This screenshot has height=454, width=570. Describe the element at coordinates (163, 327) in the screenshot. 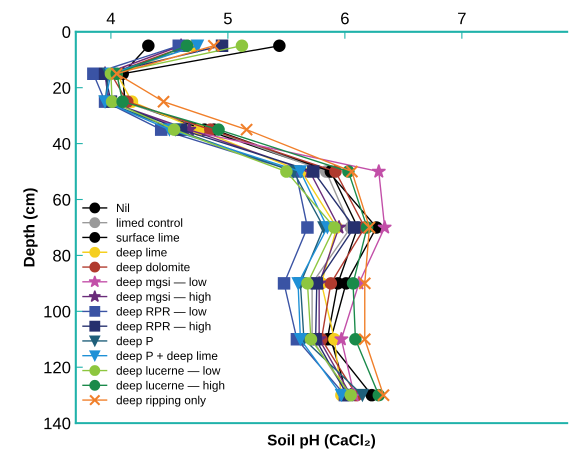

I see `legend-label: deep RPR — high` at that location.